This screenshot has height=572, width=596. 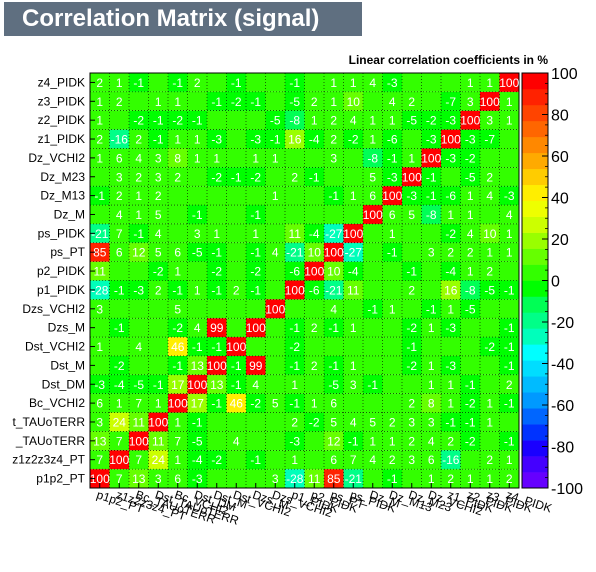 What do you see at coordinates (333, 309) in the screenshot?
I see `cell-value-label: 4` at bounding box center [333, 309].